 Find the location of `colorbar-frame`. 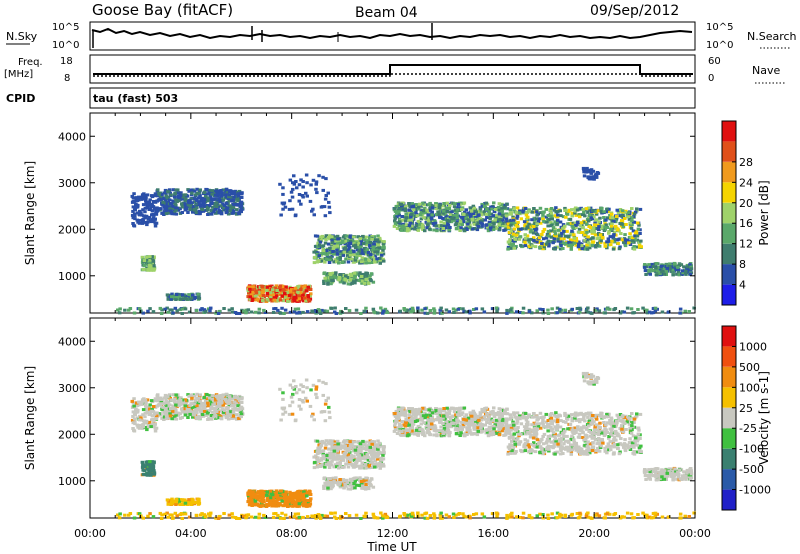

colorbar-frame is located at coordinates (729, 213).